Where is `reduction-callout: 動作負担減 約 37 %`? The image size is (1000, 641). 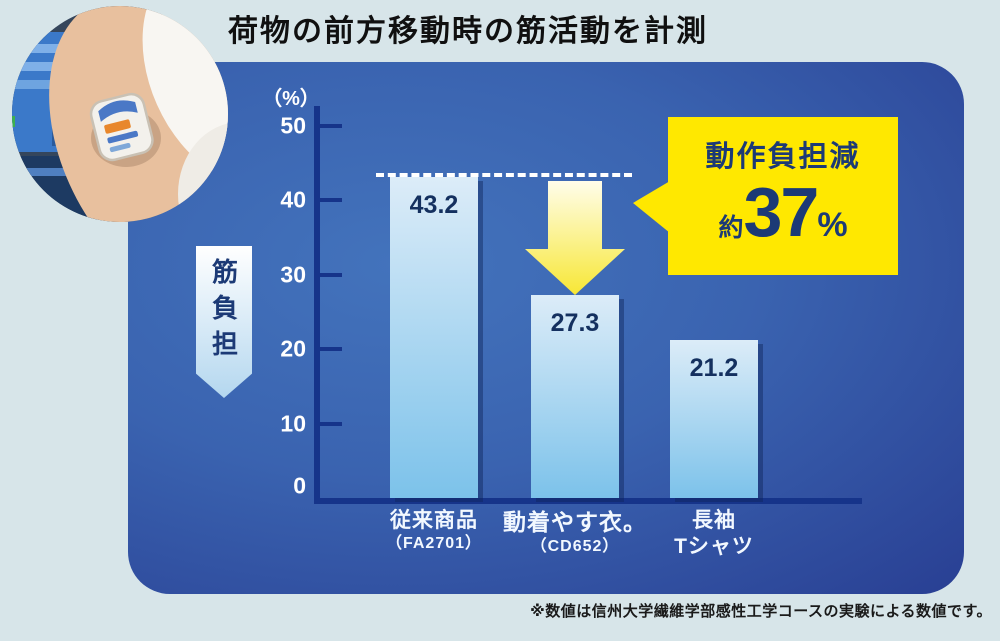
reduction-callout: 動作負担減 約 37 % is located at coordinates (765, 196).